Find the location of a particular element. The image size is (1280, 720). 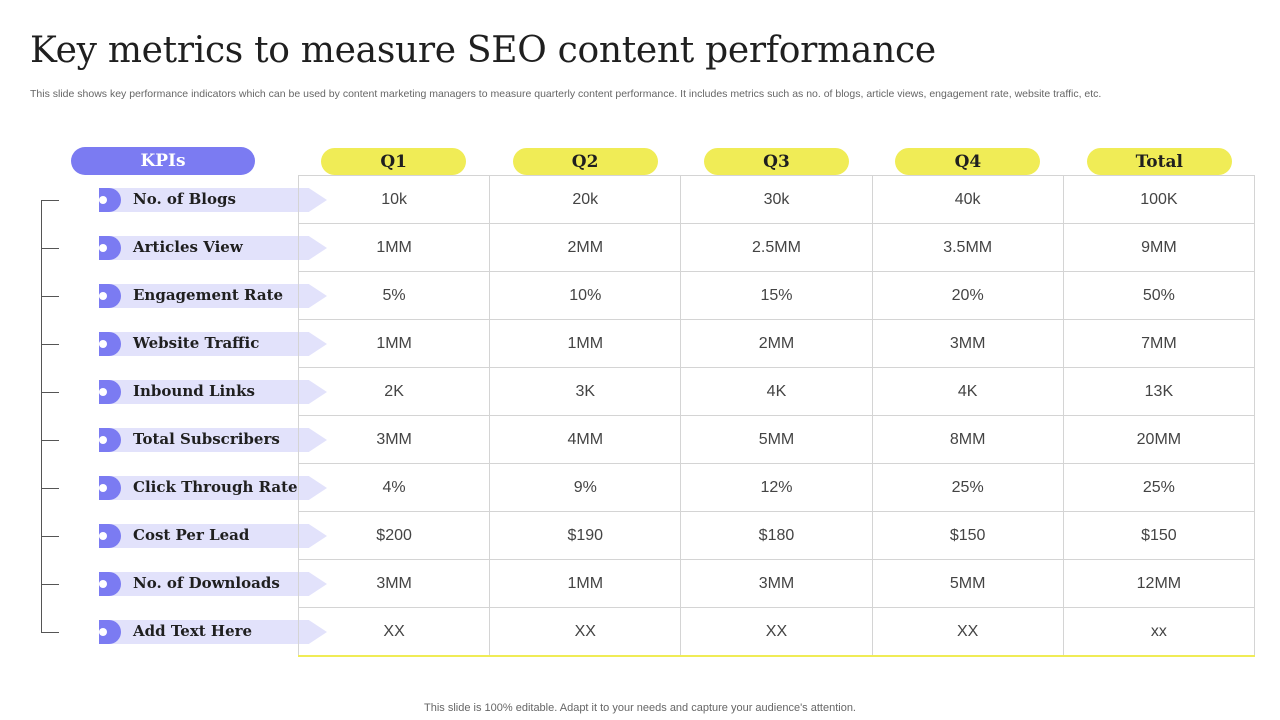

table-row: 1MM 2MM 2.5MM 3.5MM 9MM is located at coordinates (776, 247).